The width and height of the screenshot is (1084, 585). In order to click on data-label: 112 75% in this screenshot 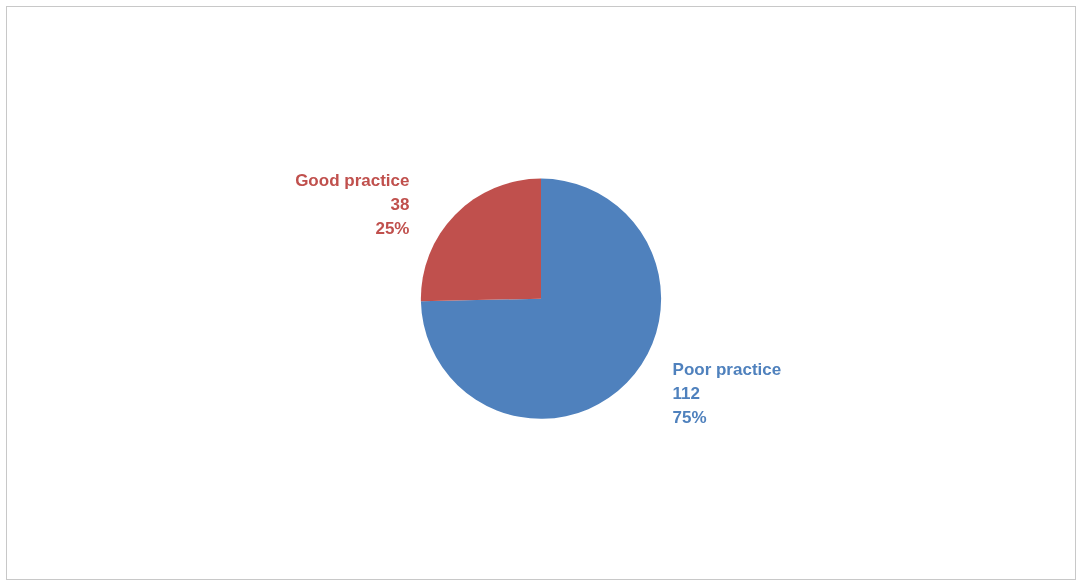, I will do `click(689, 405)`.